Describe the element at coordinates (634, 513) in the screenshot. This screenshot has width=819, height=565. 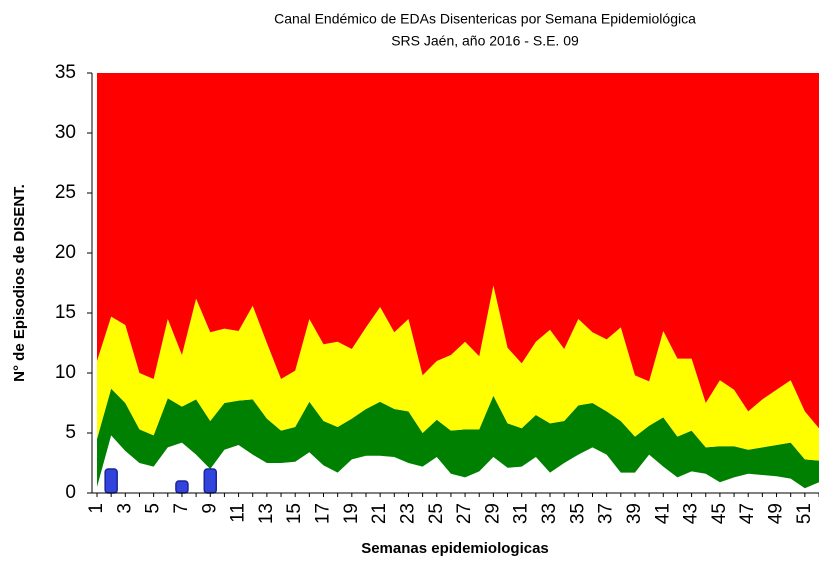
I see `x-tick-label: 39` at that location.